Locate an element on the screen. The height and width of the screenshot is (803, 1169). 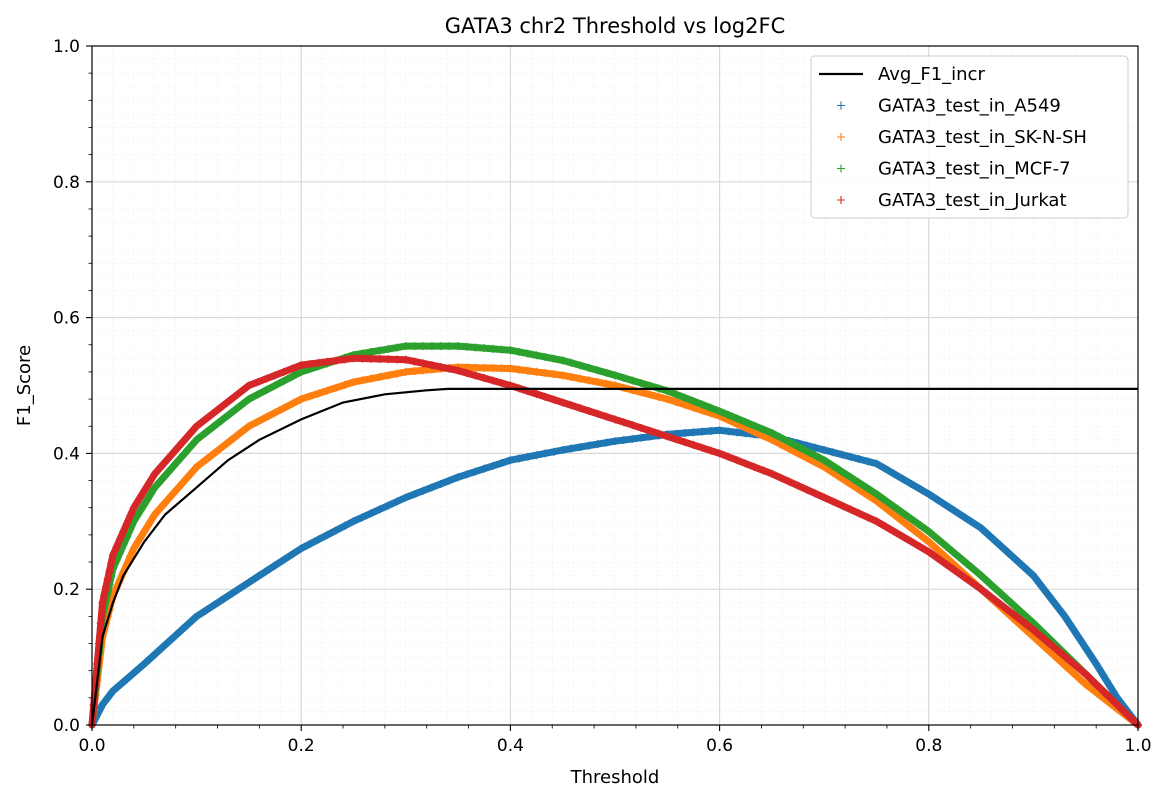
chart-title: GATA3 chr2 Threshold vs log2FC is located at coordinates (615, 26).